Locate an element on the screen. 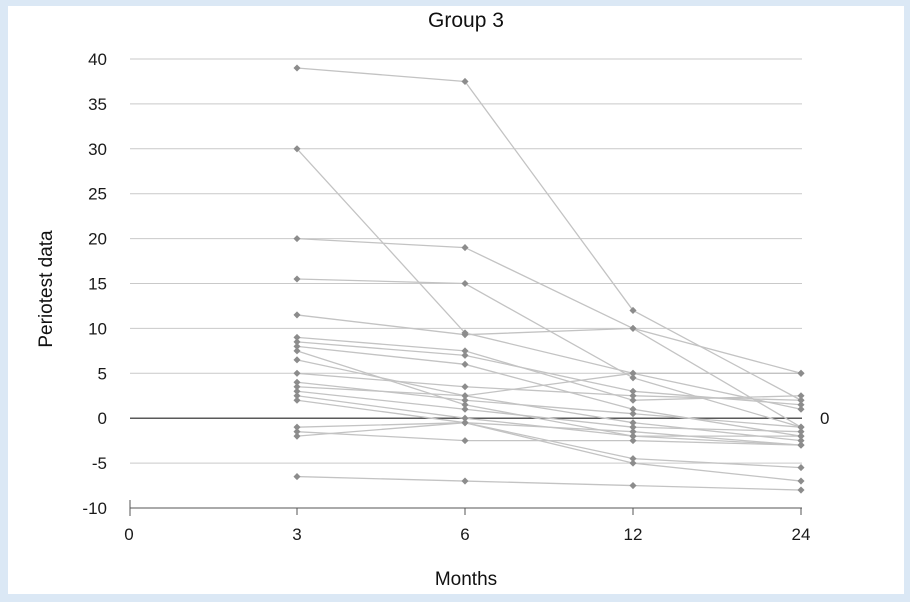 The height and width of the screenshot is (602, 910). x-tick-label: 12 is located at coordinates (633, 534).